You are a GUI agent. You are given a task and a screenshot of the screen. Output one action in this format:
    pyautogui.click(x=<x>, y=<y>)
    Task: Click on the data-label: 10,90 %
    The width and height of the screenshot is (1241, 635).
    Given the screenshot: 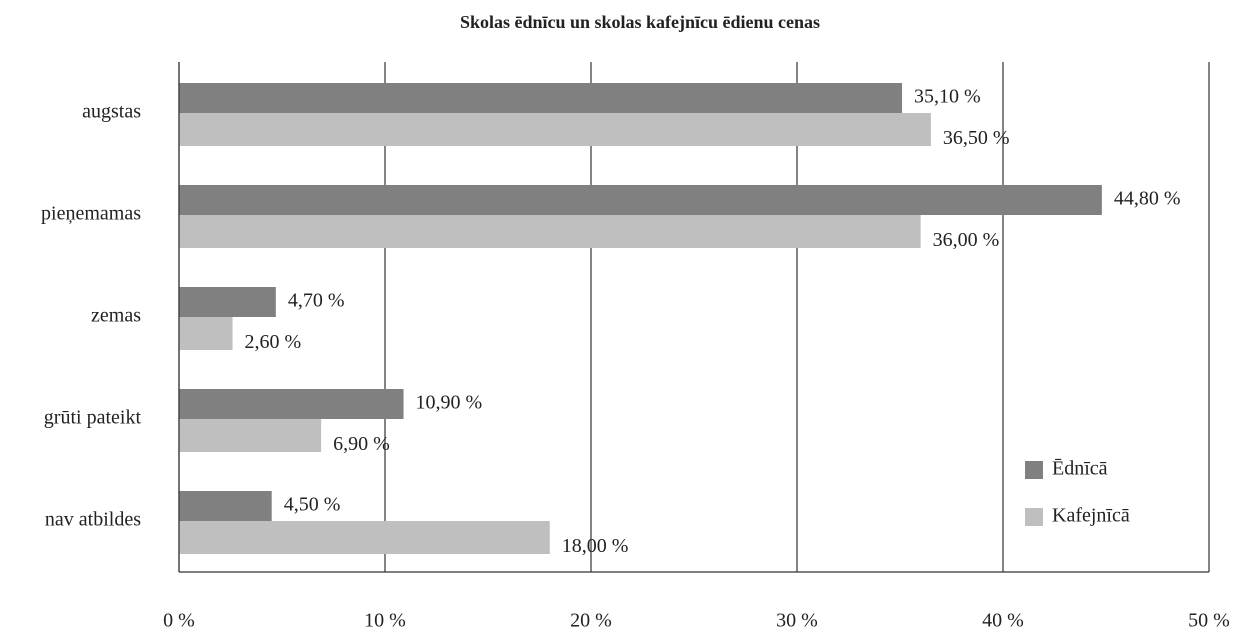 What is the action you would take?
    pyautogui.click(x=449, y=403)
    